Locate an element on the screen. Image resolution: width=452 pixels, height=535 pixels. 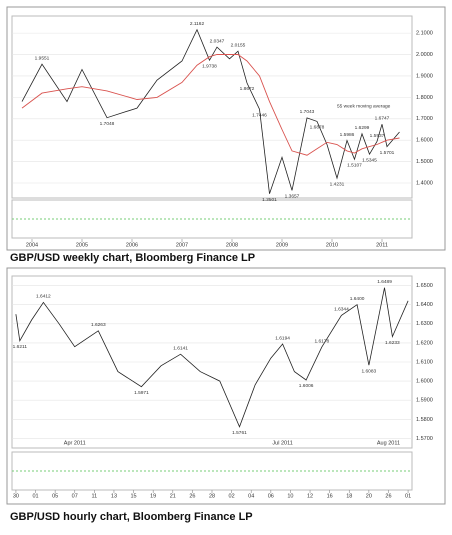
value-label: 1.6233 is located at coordinates (392, 343).